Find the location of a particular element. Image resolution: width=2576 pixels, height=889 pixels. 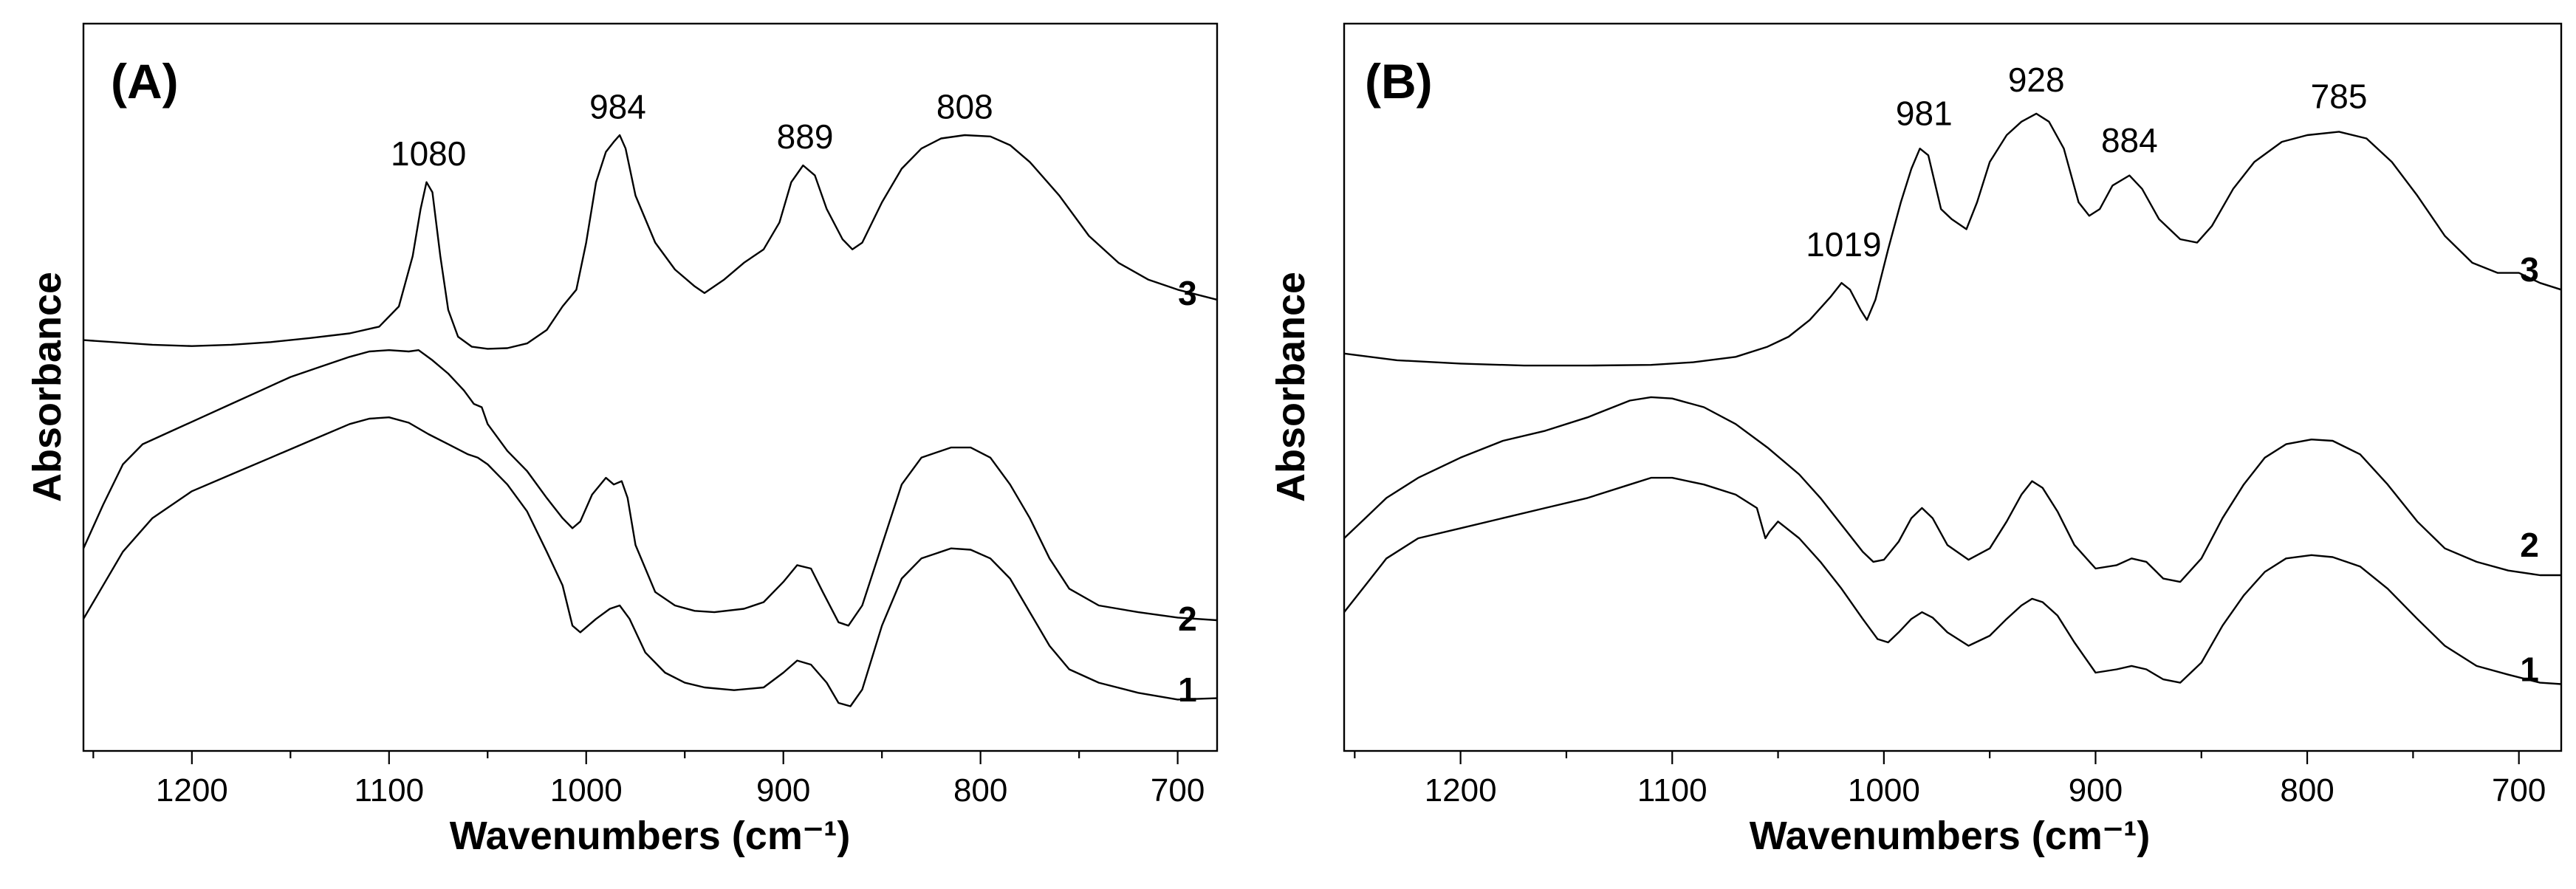

peak-label-1019: 1019 is located at coordinates (1843, 244).